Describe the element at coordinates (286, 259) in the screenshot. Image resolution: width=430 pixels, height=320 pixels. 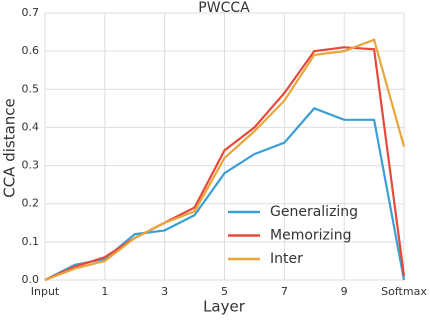
I see `legend-label: Inter` at that location.